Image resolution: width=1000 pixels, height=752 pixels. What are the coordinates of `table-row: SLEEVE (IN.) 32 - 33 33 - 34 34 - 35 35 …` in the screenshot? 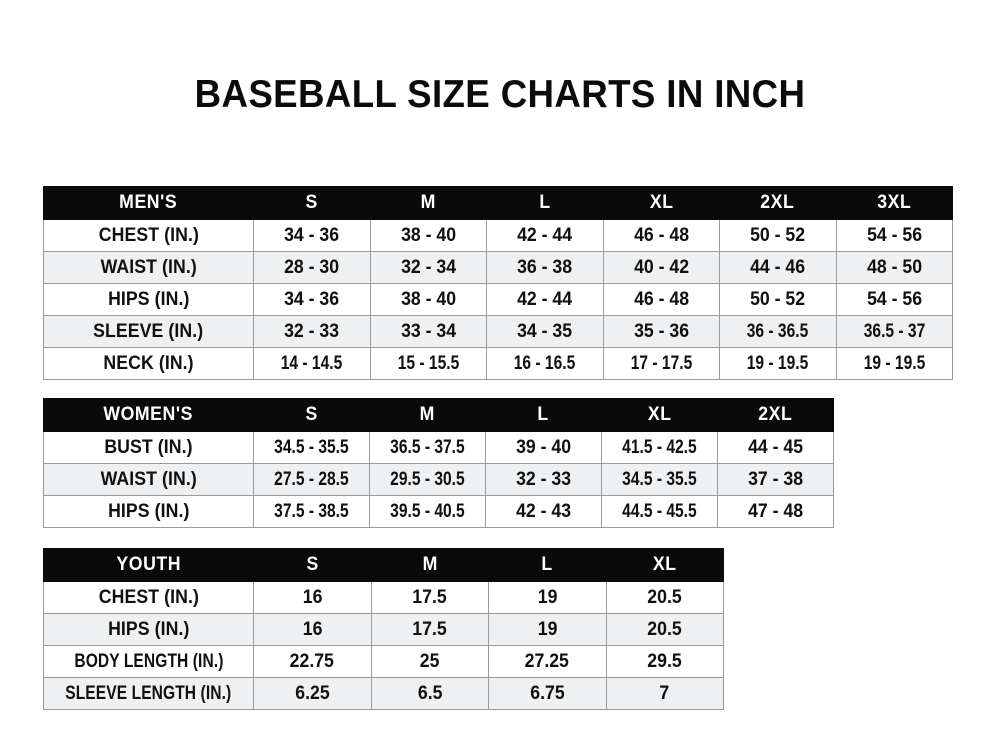 It's located at (498, 331).